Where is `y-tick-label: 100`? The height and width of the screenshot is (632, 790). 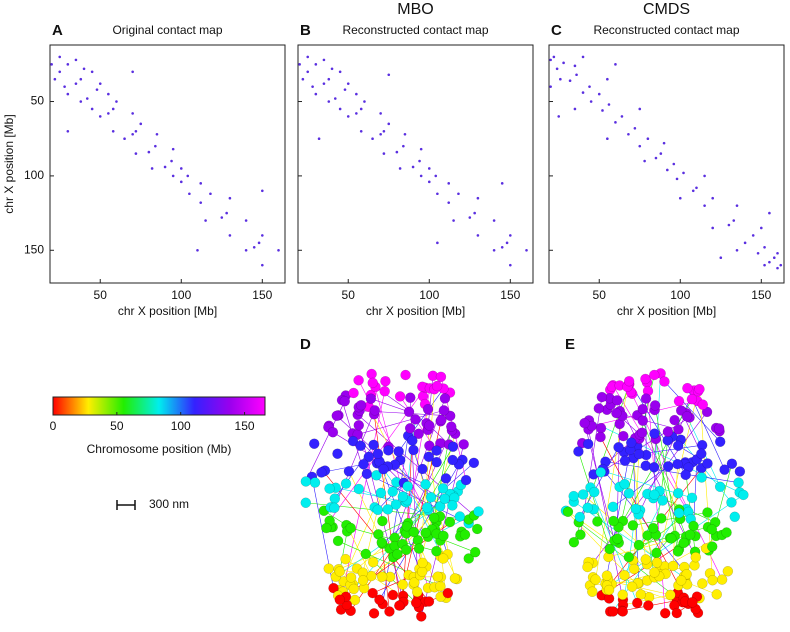 y-tick-label: 100 is located at coordinates (34, 175).